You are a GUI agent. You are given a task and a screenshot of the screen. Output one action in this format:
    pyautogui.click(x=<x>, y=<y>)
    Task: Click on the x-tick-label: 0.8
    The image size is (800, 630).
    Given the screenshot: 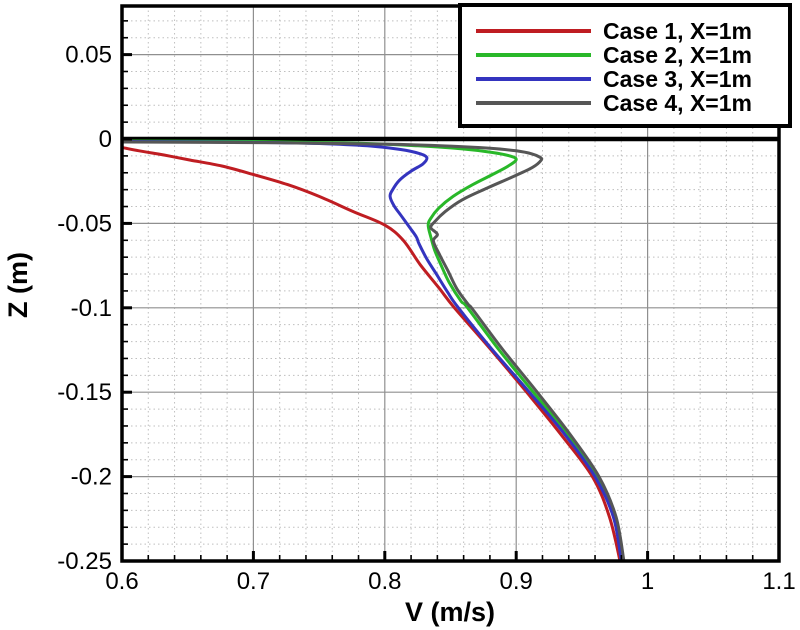 What is the action you would take?
    pyautogui.click(x=384, y=581)
    